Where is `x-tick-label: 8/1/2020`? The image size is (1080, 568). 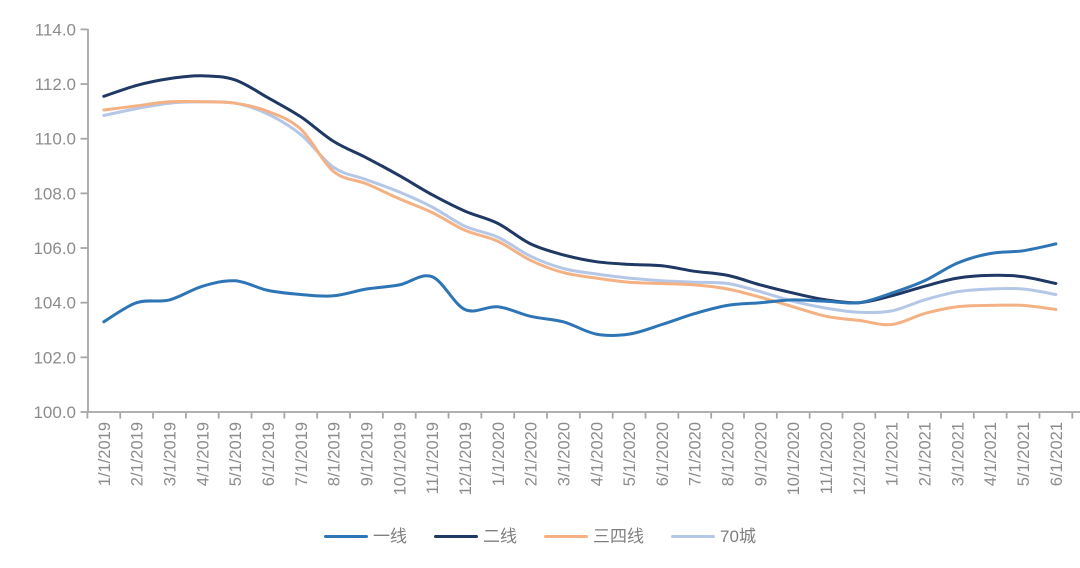 x-tick-label: 8/1/2020 is located at coordinates (729, 454).